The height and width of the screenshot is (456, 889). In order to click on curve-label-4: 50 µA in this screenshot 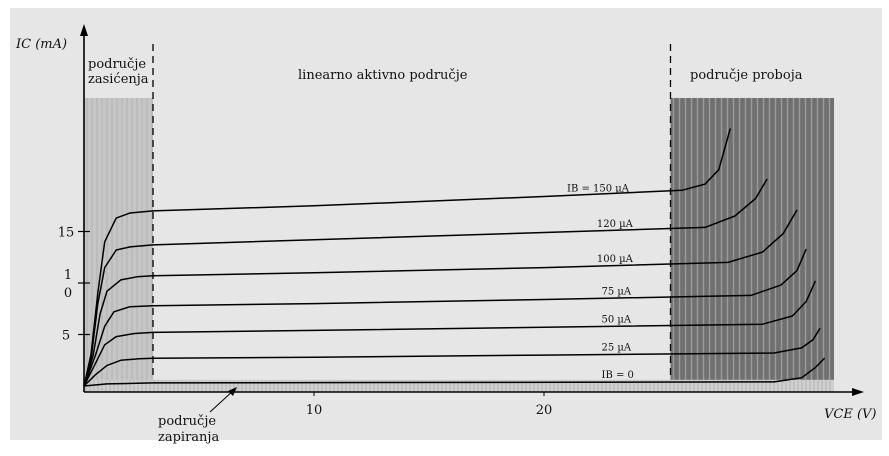, I will do `click(617, 319)`.